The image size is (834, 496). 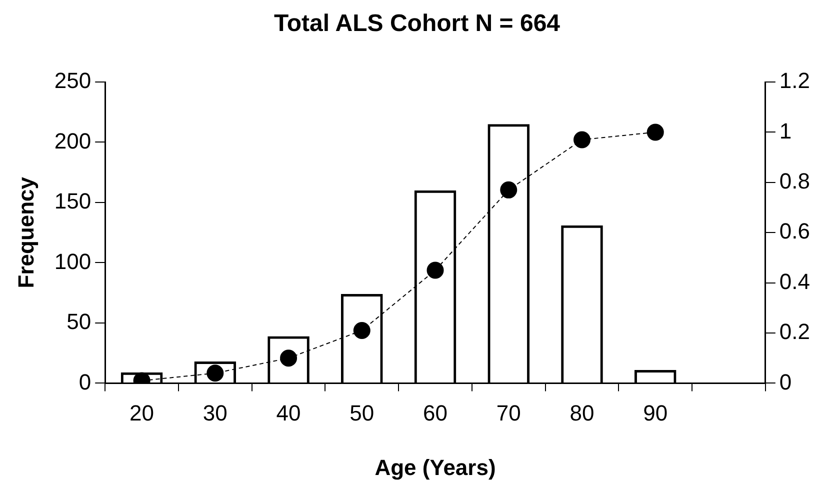 I want to click on y-tick-label: 0, so click(x=85, y=381).